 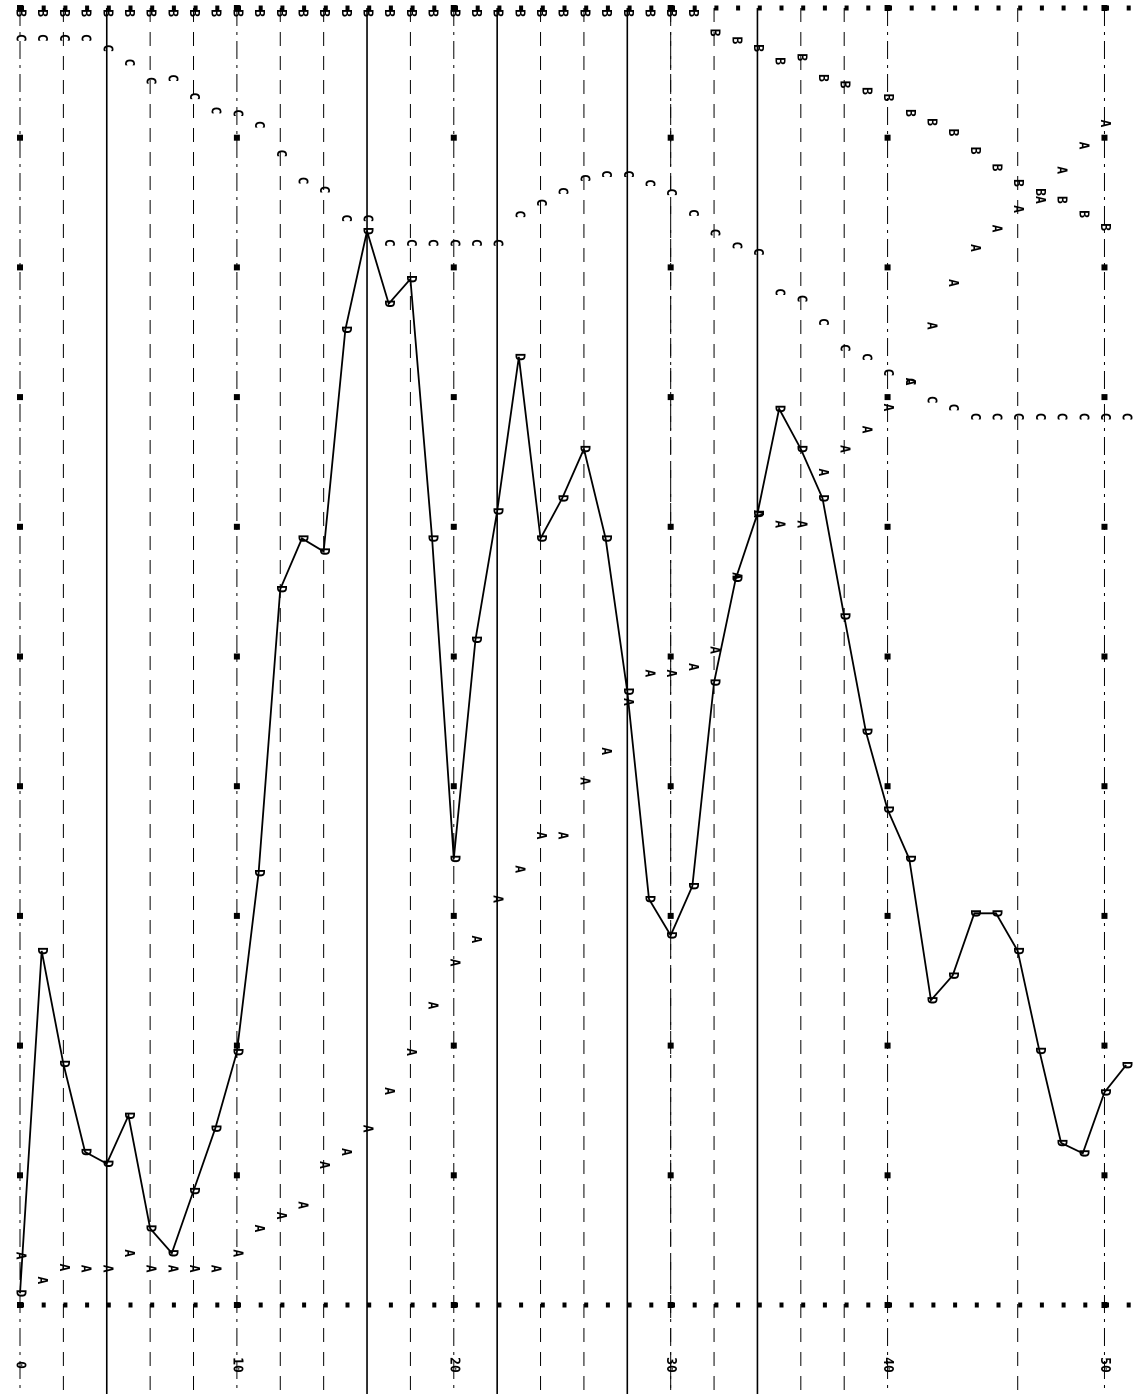 What do you see at coordinates (670, 1365) in the screenshot?
I see `x-tick-label: 30` at bounding box center [670, 1365].